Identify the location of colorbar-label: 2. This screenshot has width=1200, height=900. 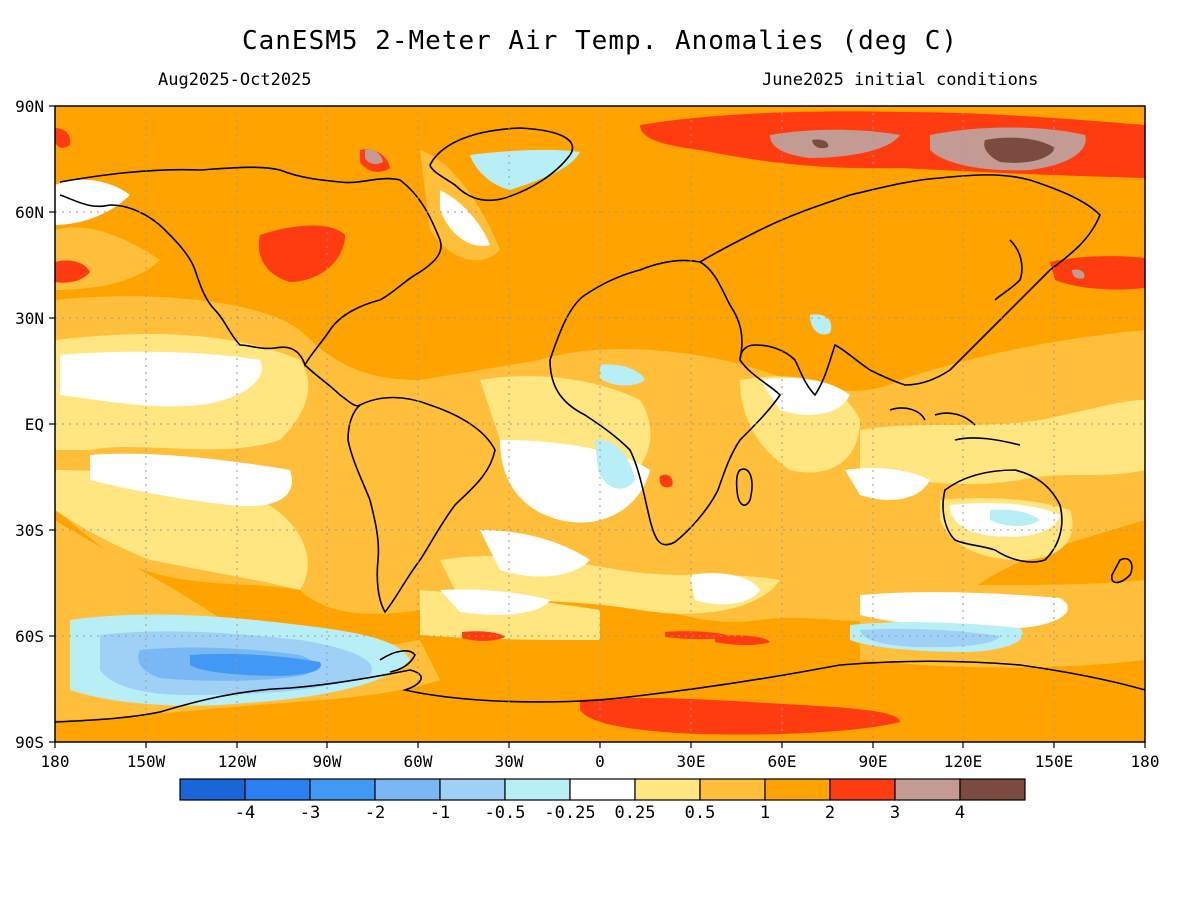
(830, 813).